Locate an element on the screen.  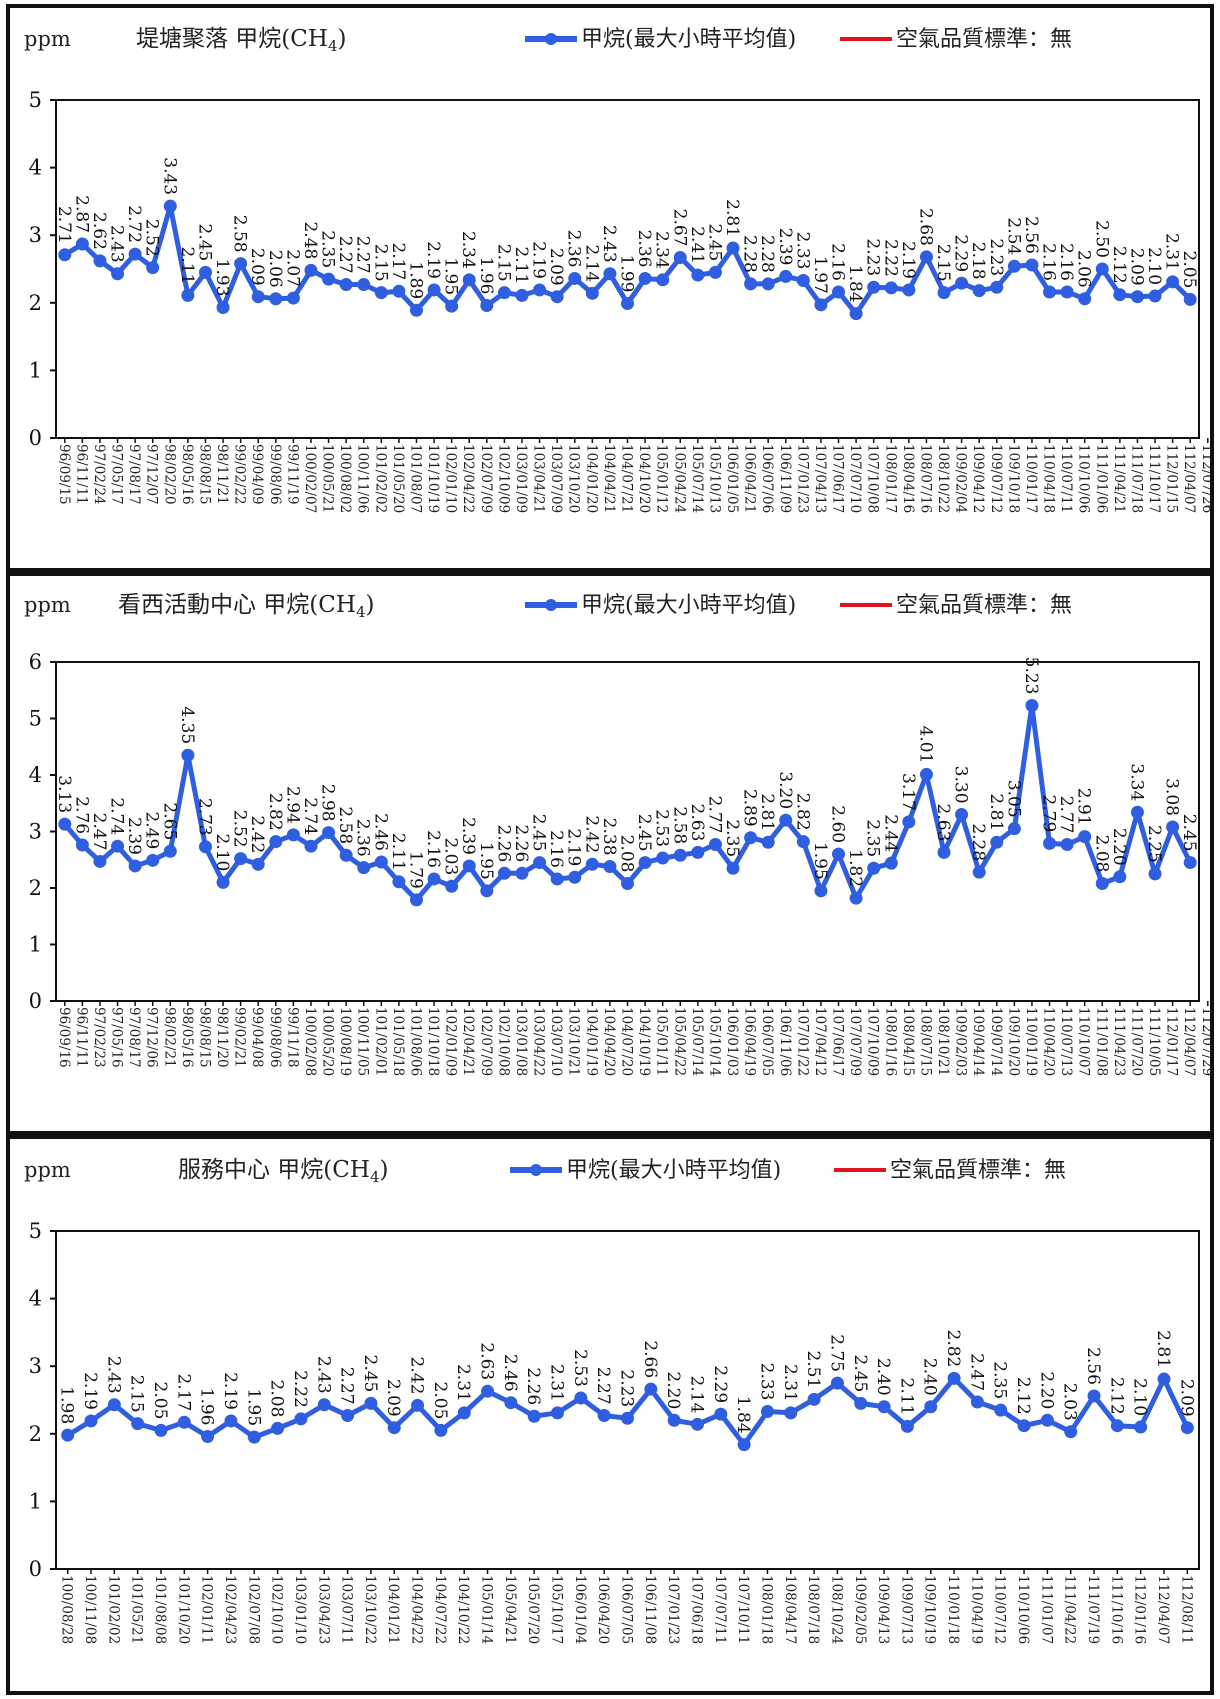
x-tick-label: 111/10/16 is located at coordinates (1116, 1609).